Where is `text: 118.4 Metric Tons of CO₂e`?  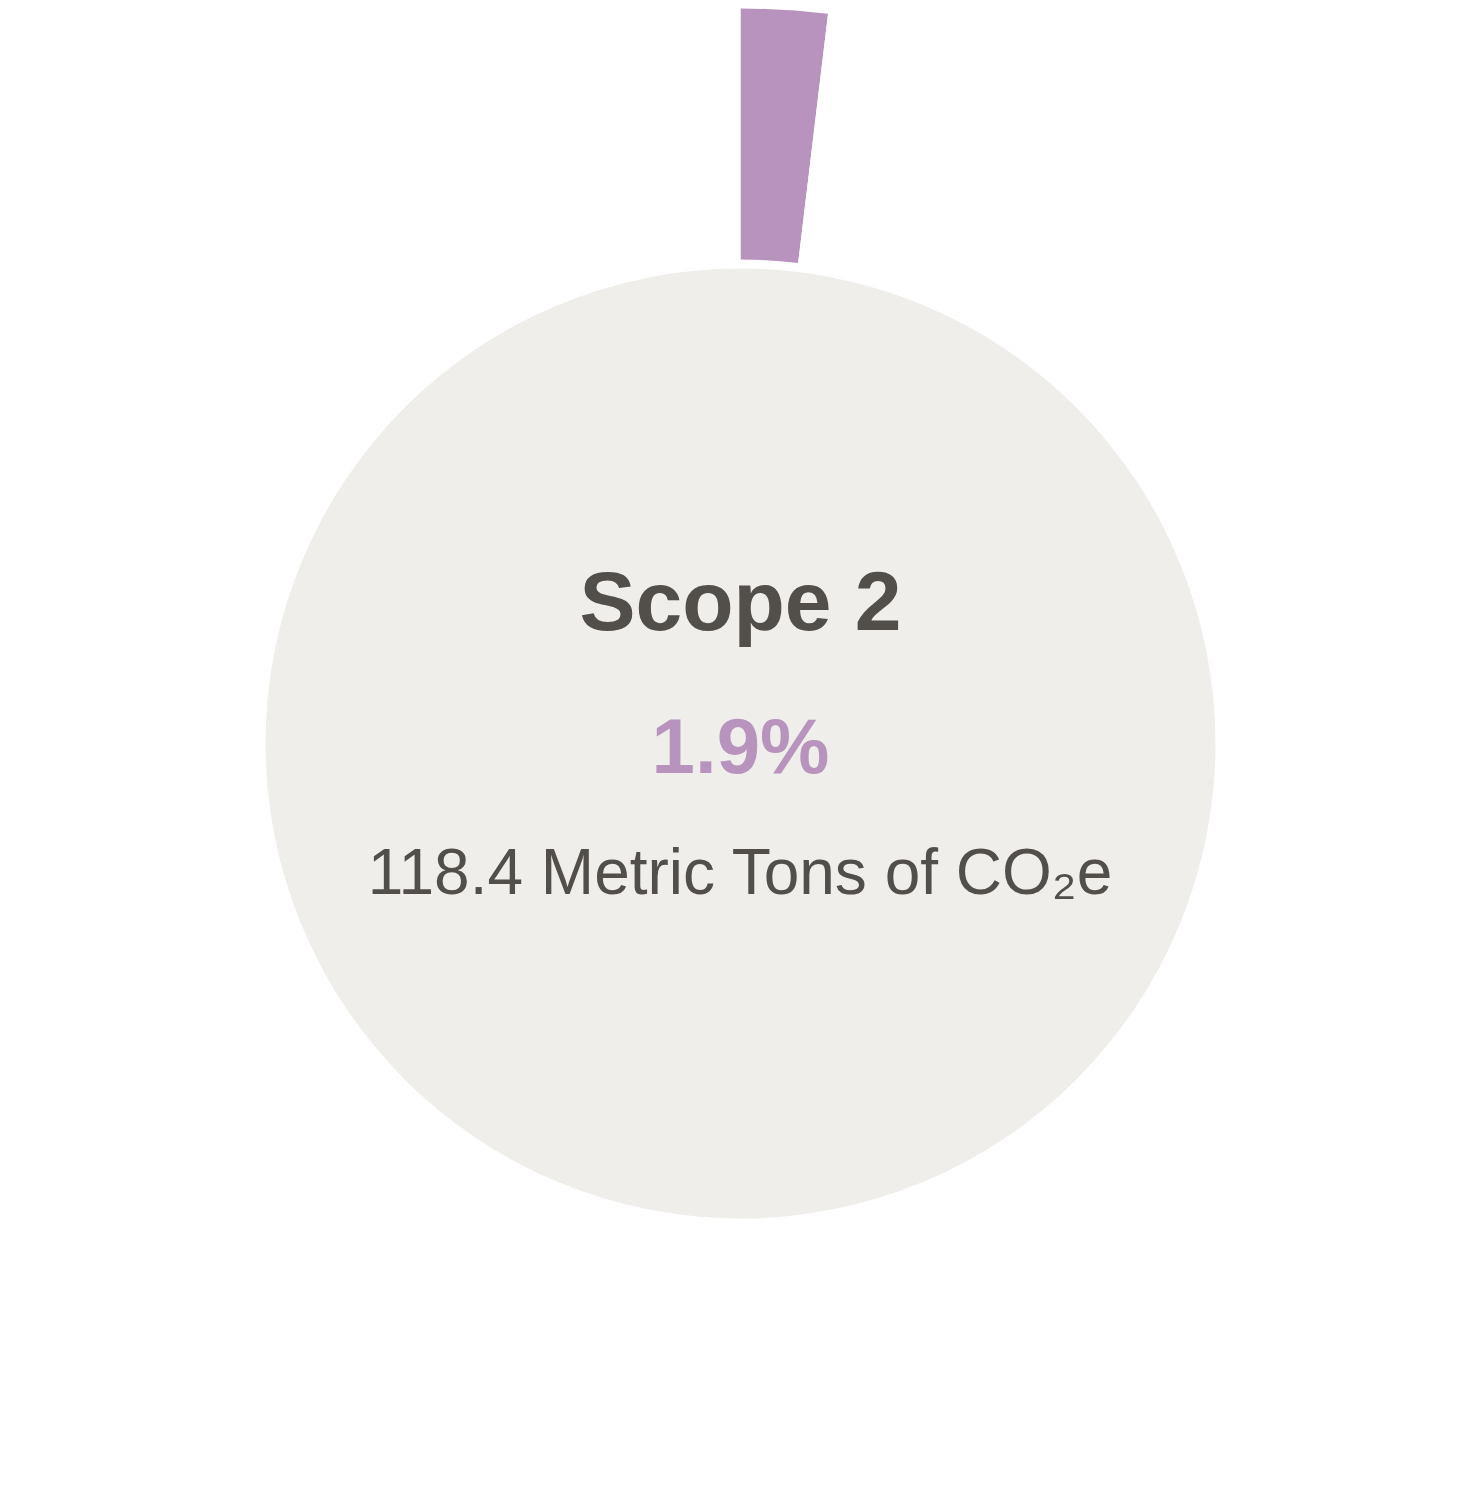 text: 118.4 Metric Tons of CO₂e is located at coordinates (740, 871).